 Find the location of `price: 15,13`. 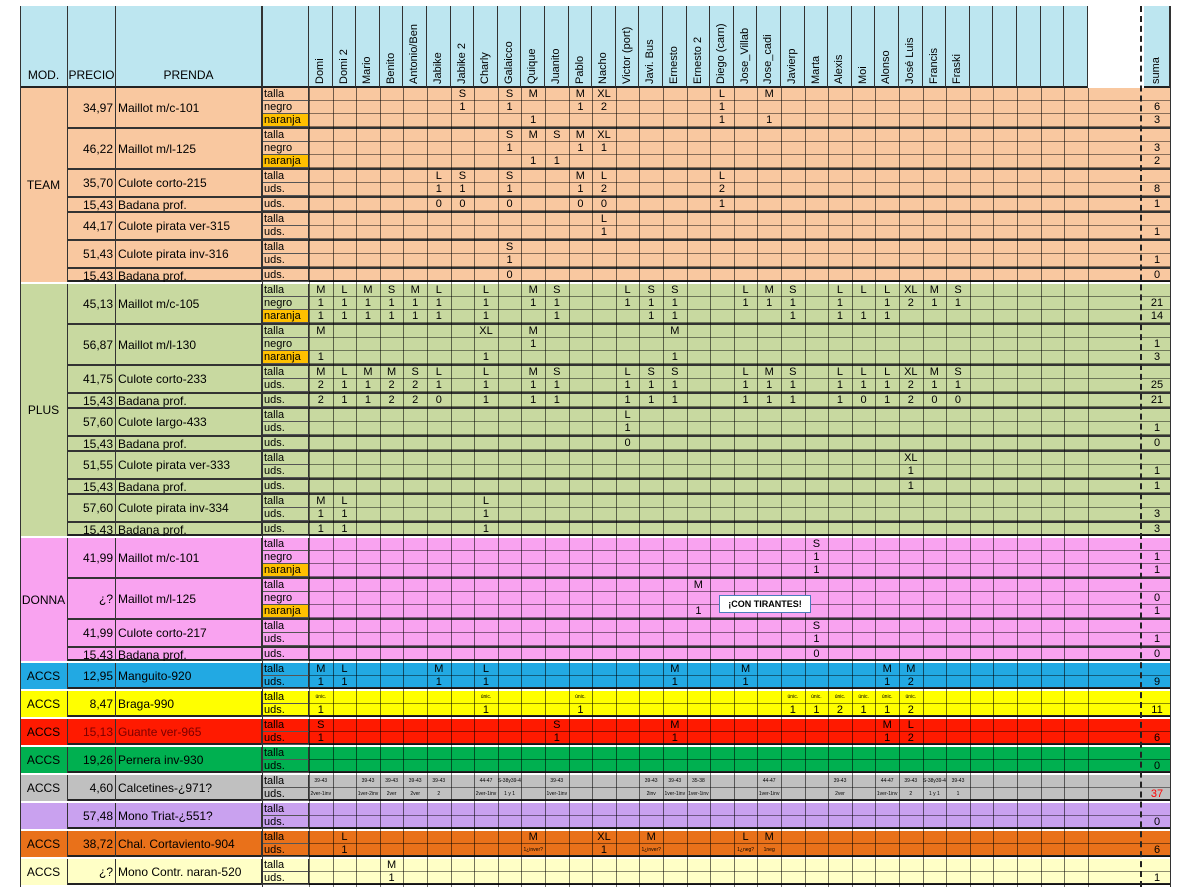

price: 15,13 is located at coordinates (92, 732).